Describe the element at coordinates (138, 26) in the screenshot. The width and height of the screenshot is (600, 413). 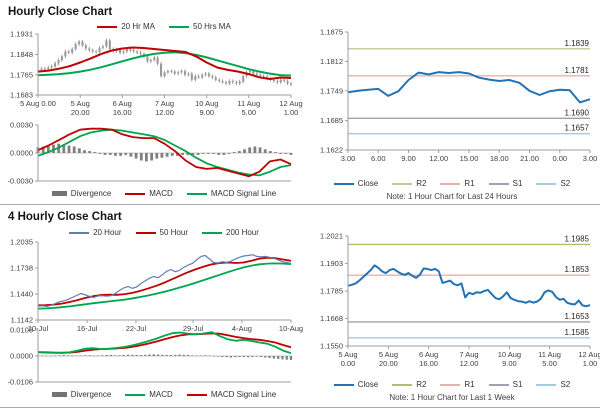
I see `legend-label: 20 Hr MA` at that location.